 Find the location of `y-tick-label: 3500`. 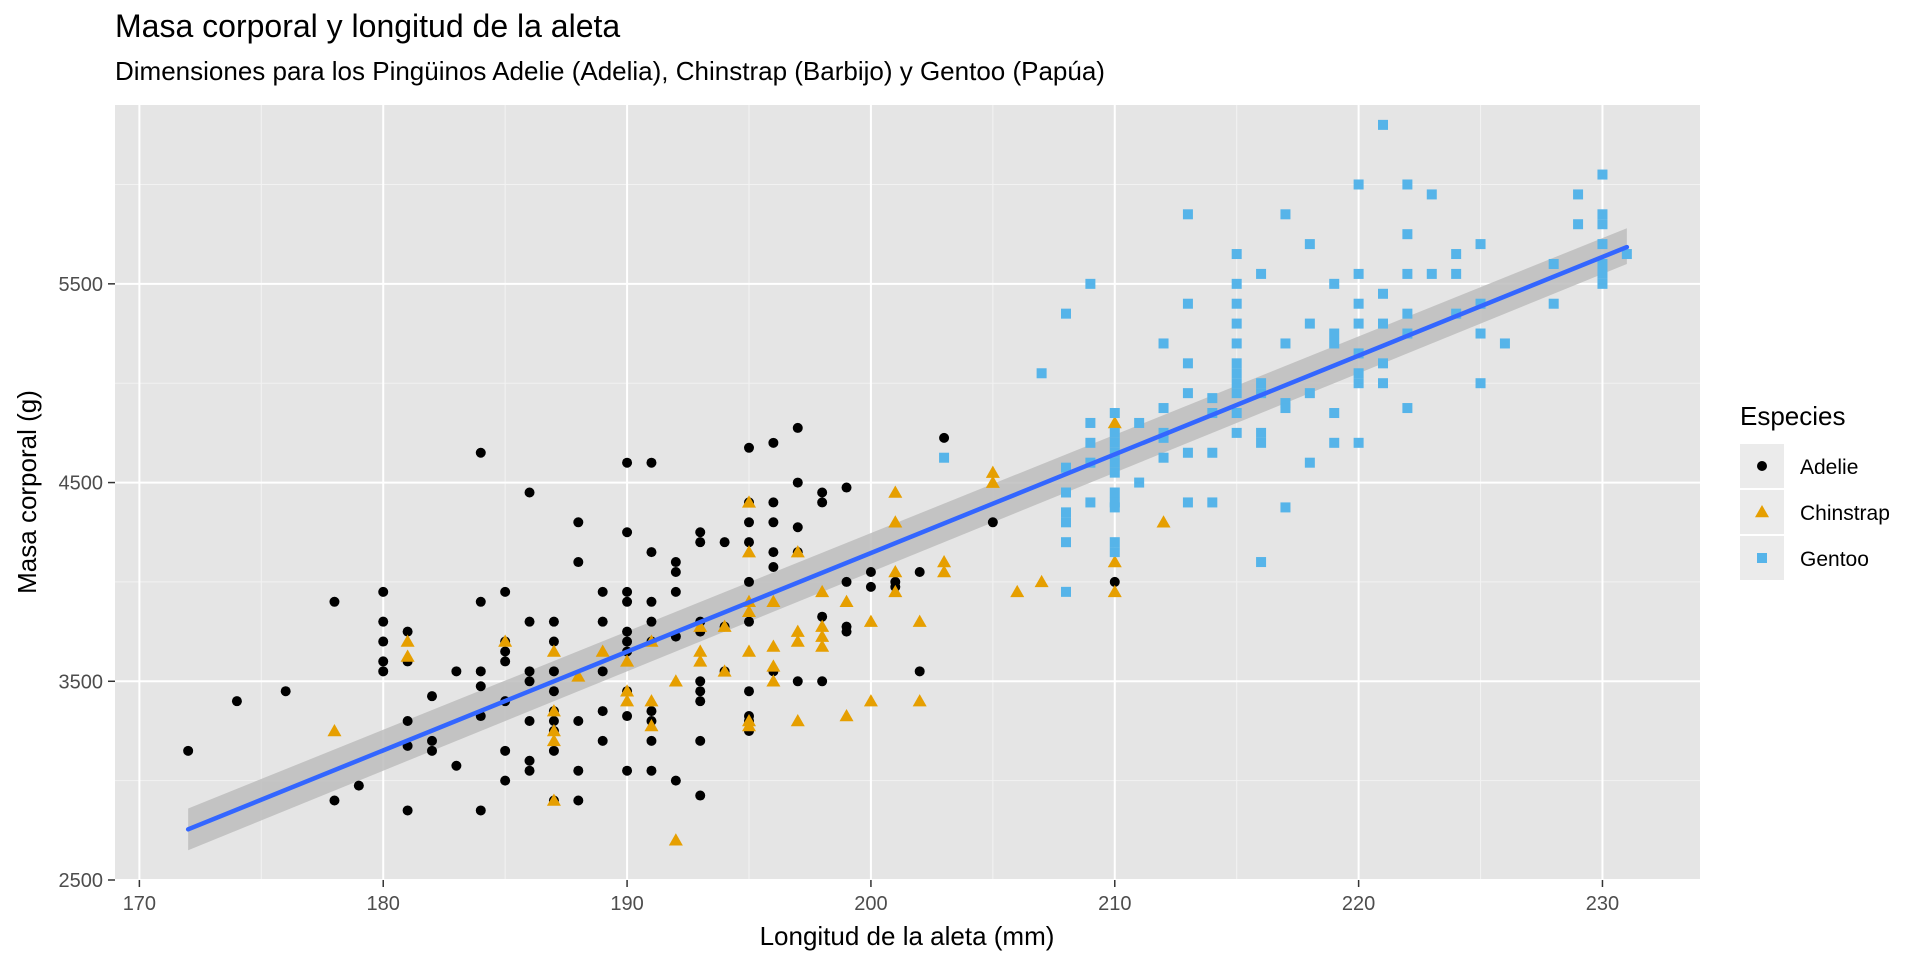

y-tick-label: 3500 is located at coordinates (81, 682).